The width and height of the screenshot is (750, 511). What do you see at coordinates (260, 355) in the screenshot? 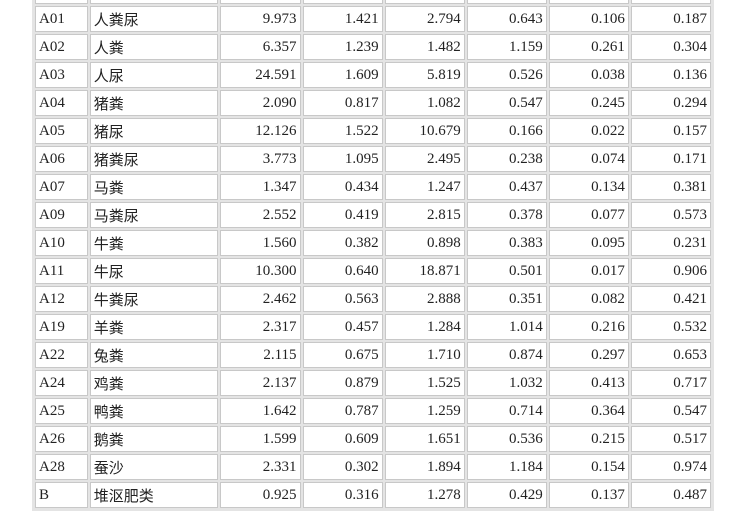
I see `value-cell: 2.115` at bounding box center [260, 355].